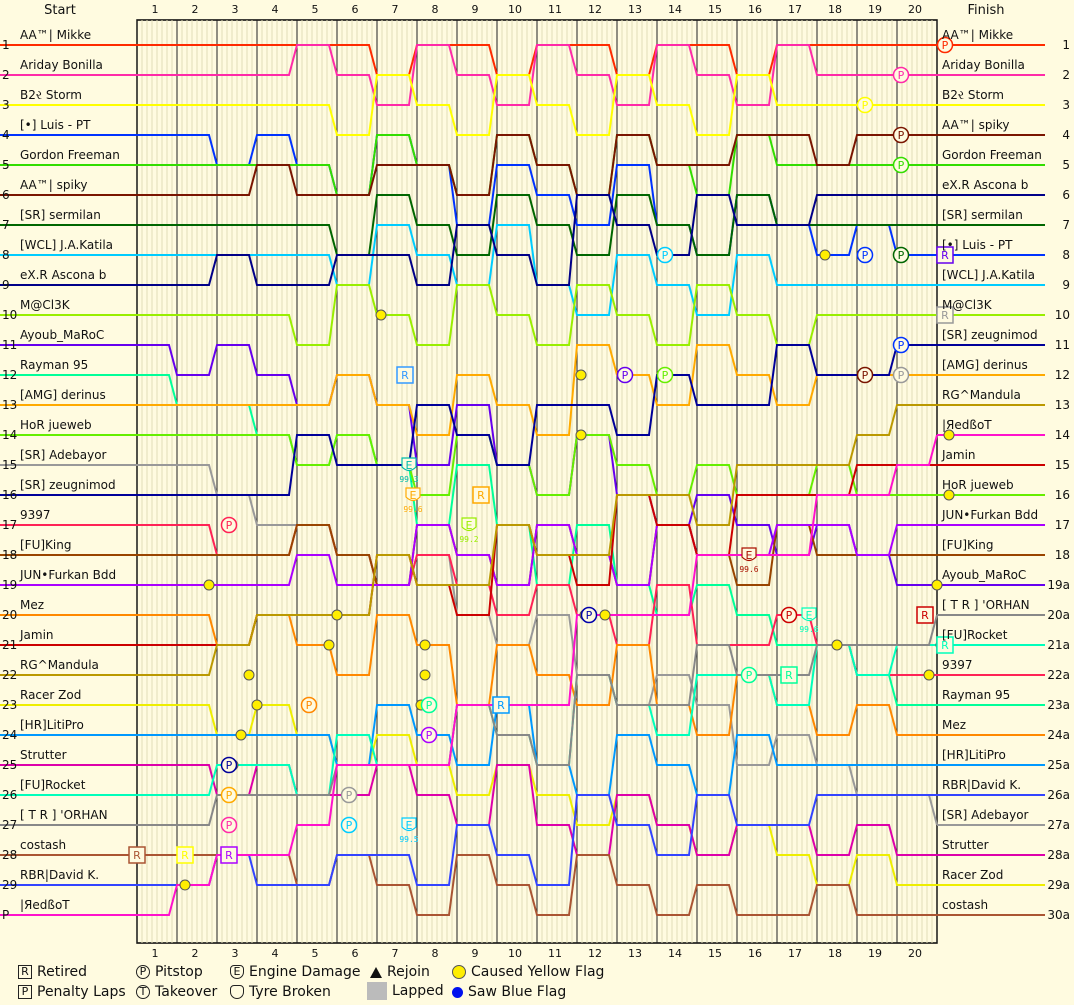 The width and height of the screenshot is (1074, 1005). What do you see at coordinates (538, 972) in the screenshot?
I see `legend-yellow-label: Caused Yellow Flag` at bounding box center [538, 972].